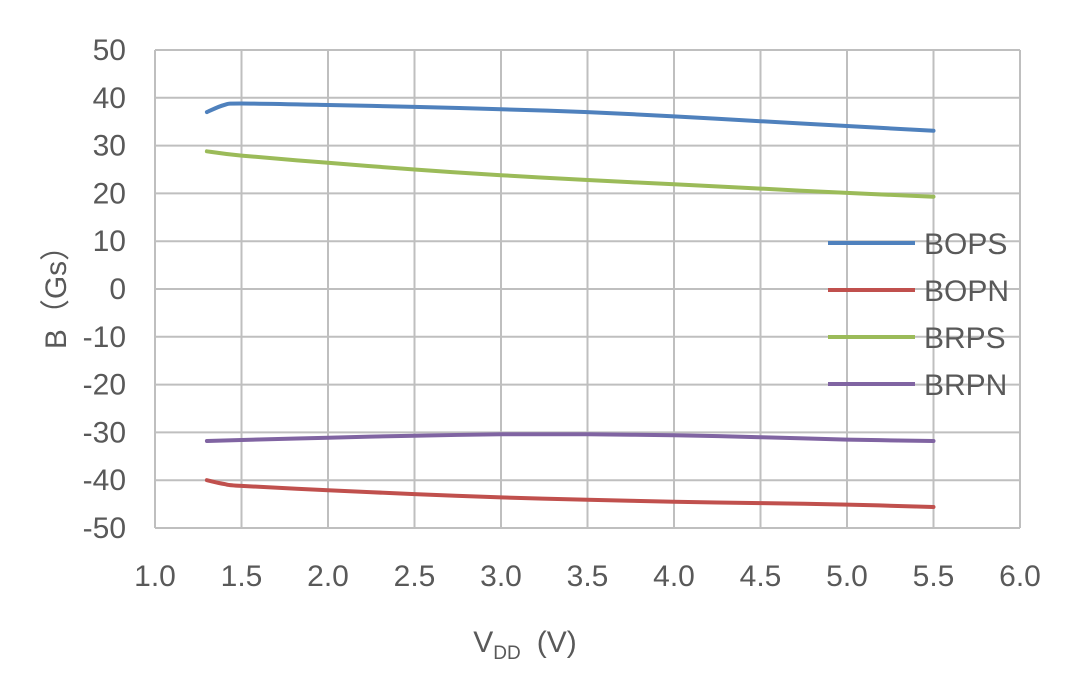 The image size is (1078, 676). I want to click on x-axis-title: VDD (V), so click(524, 645).